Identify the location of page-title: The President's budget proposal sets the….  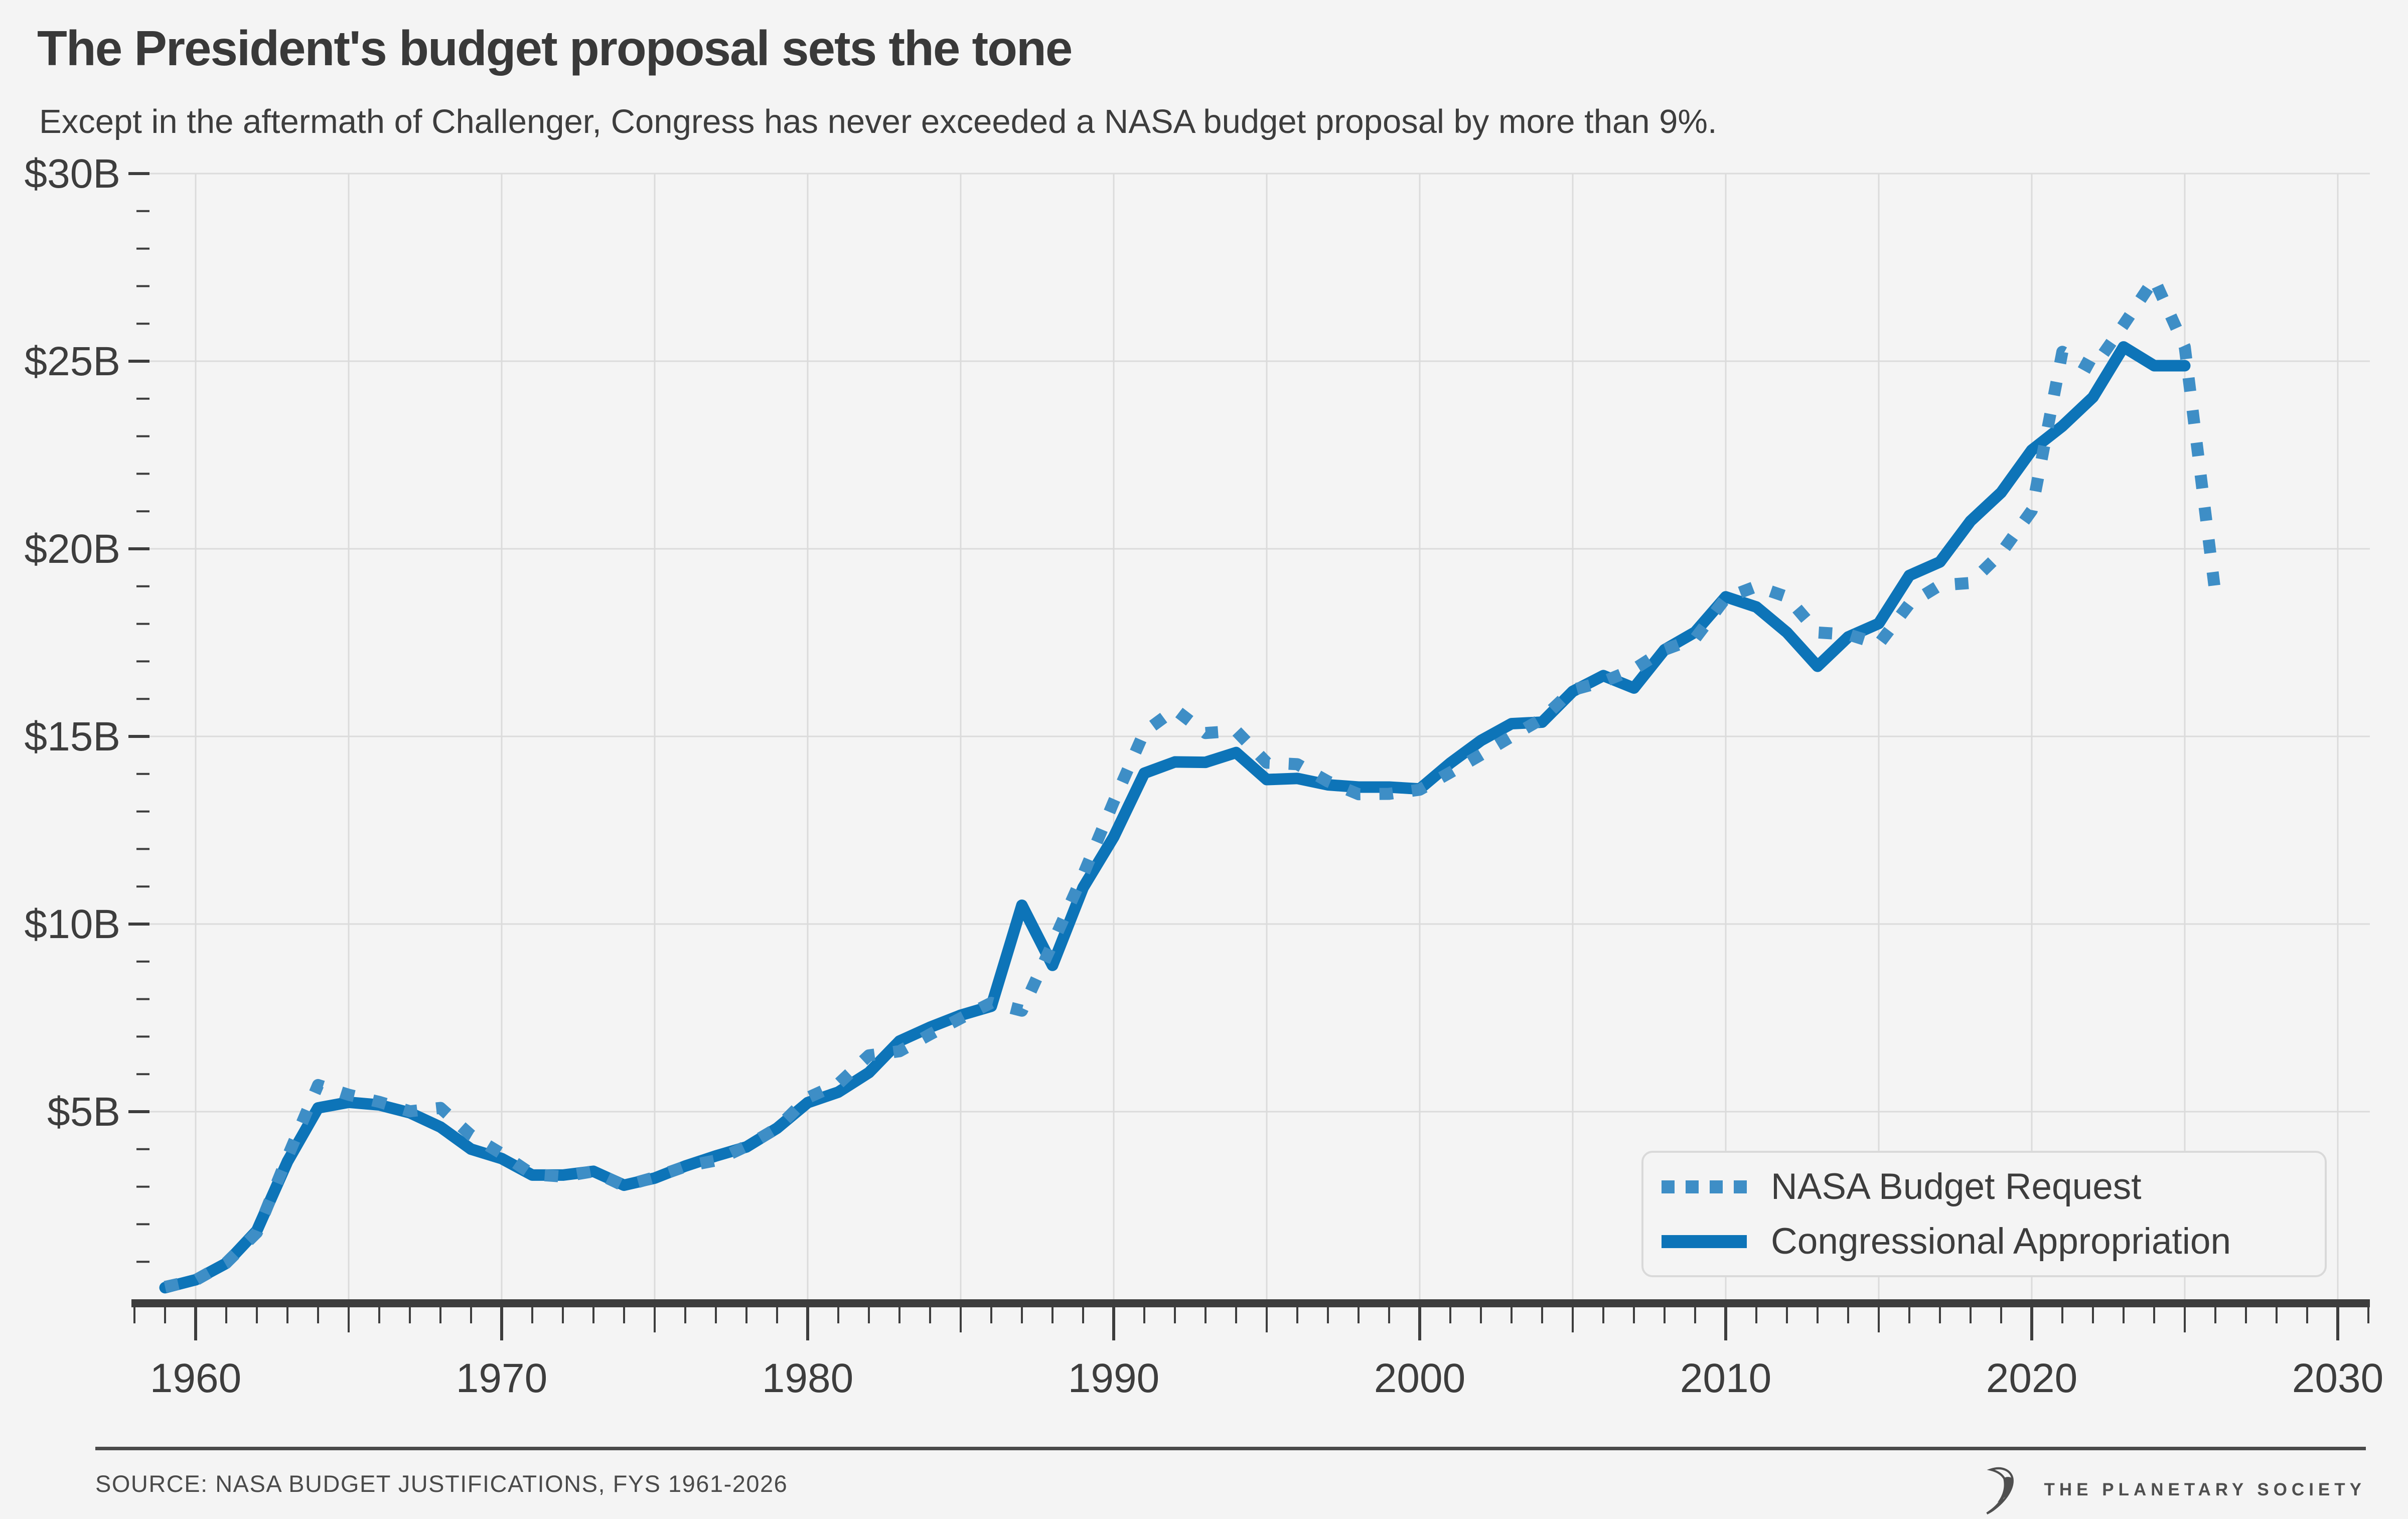
(555, 48).